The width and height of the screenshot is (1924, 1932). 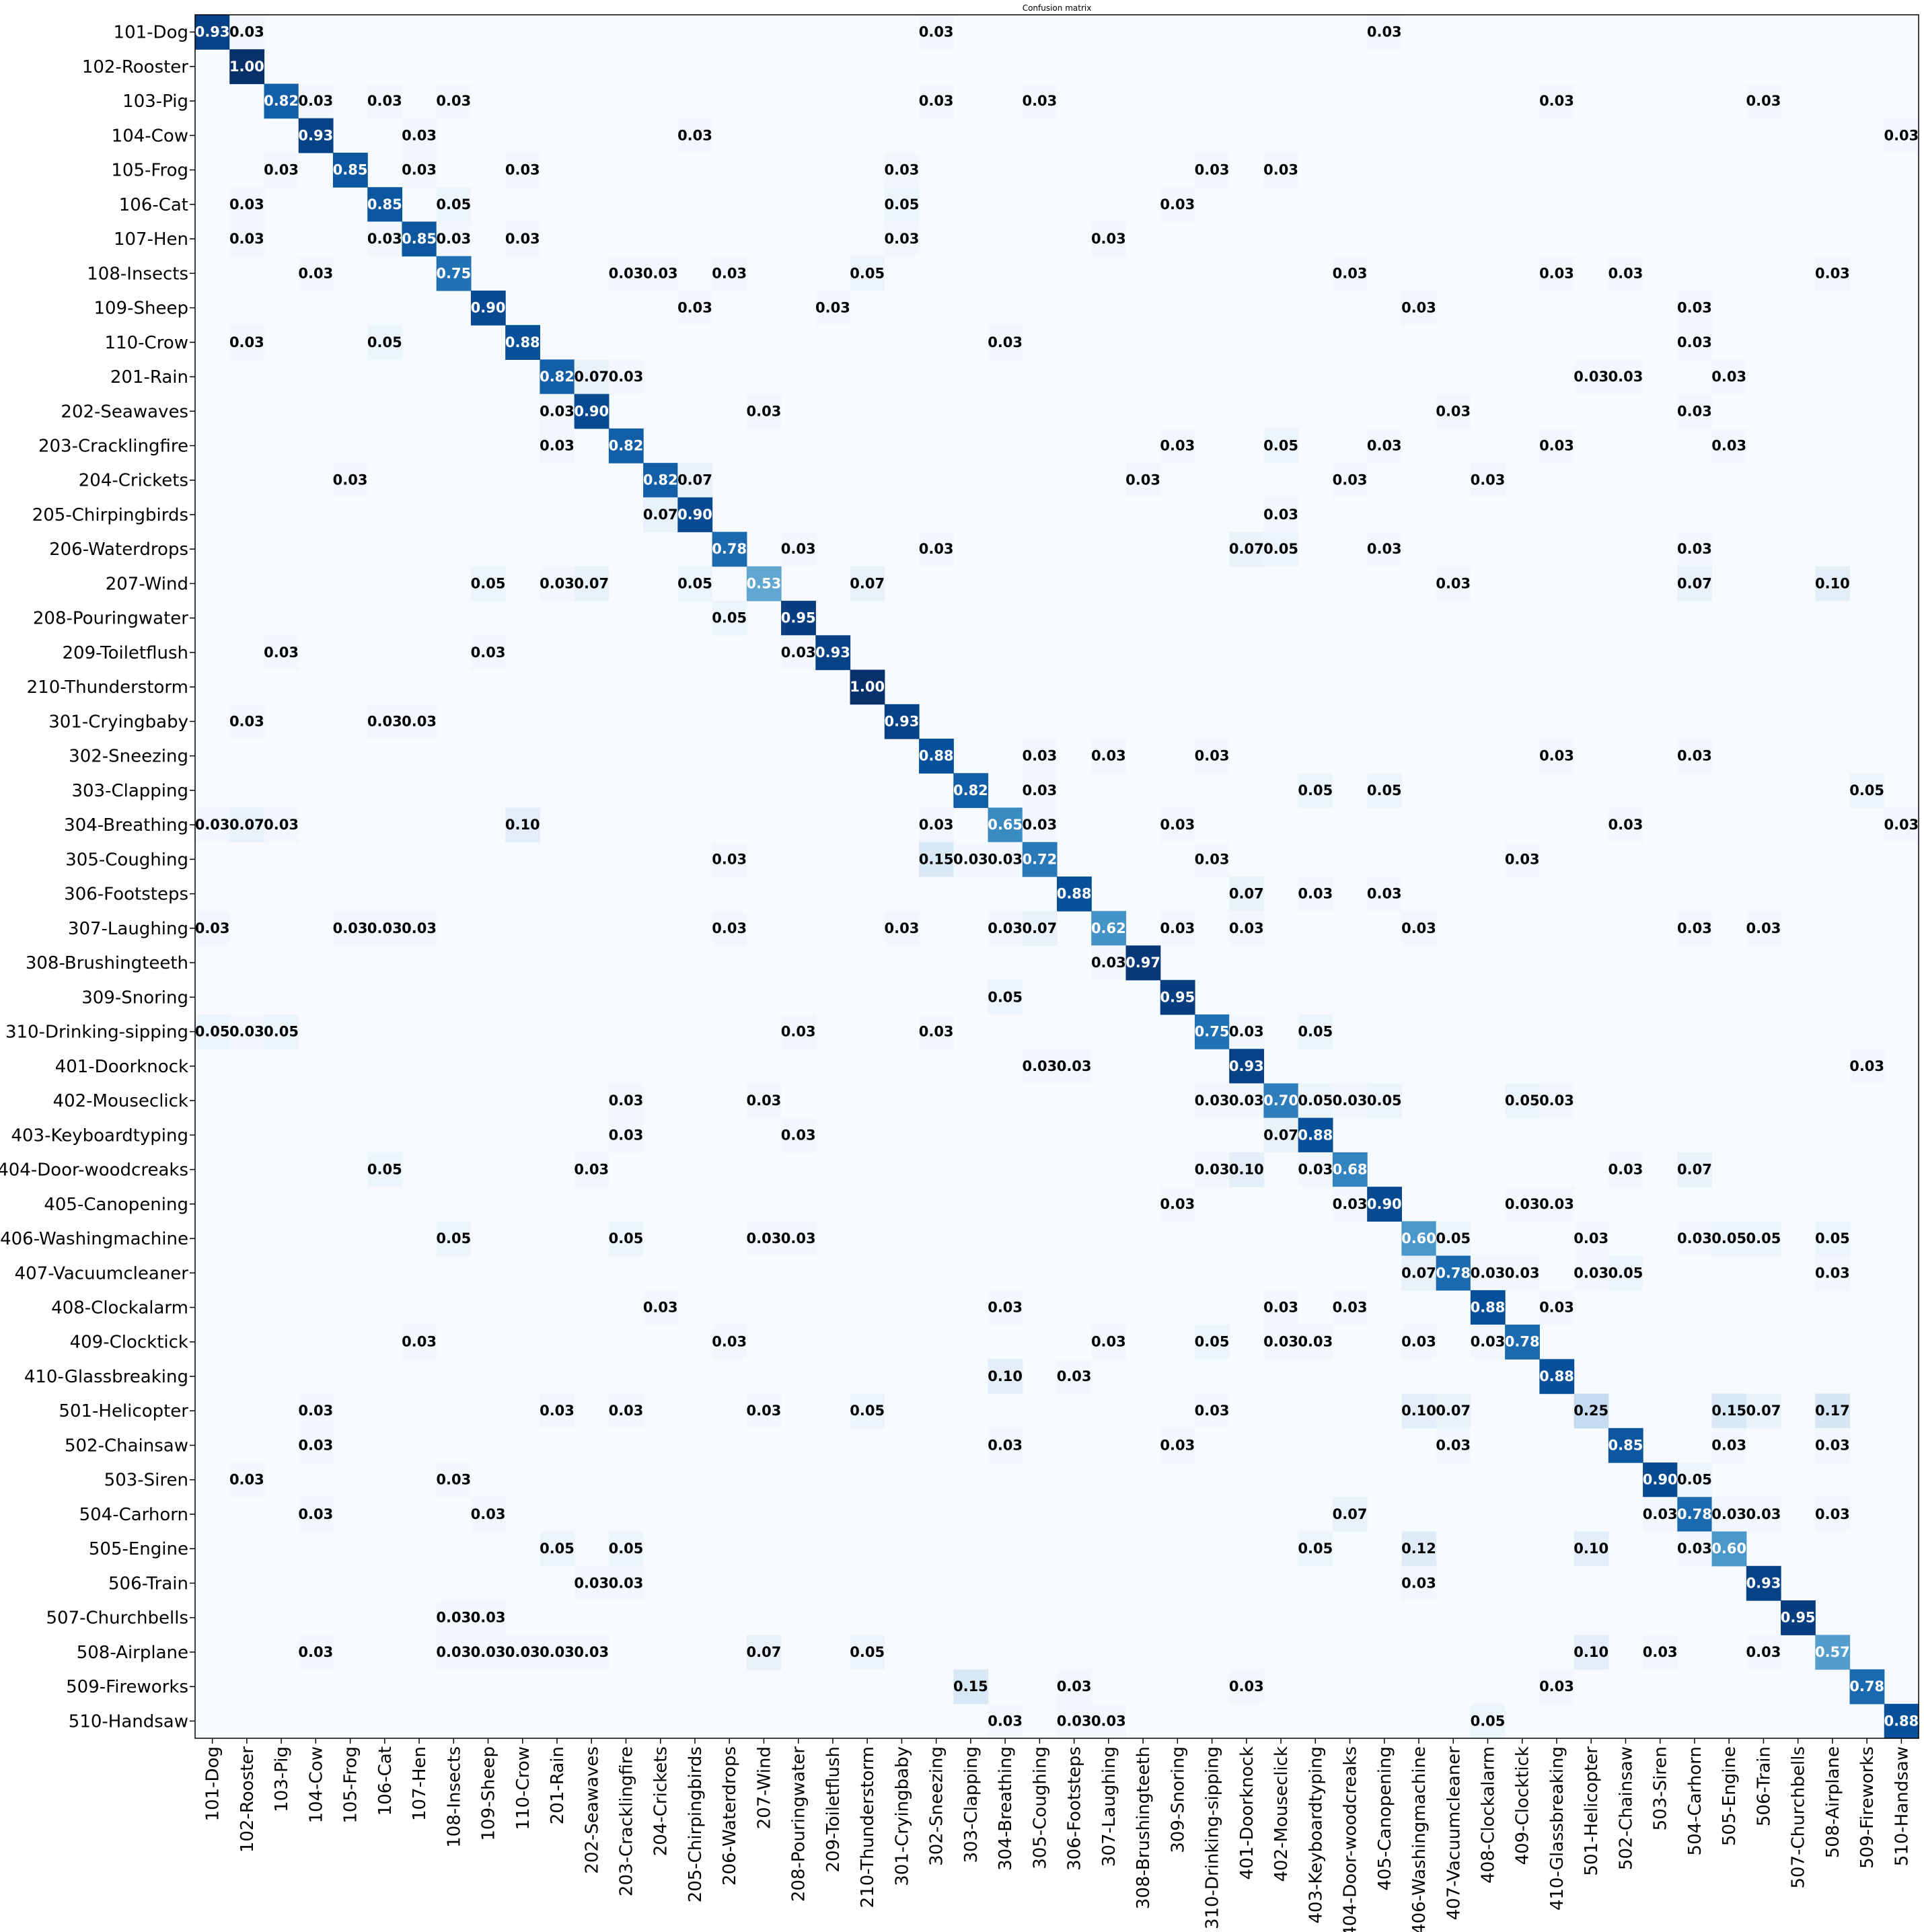 I want to click on cell-value-label: 0.07, so click(x=591, y=583).